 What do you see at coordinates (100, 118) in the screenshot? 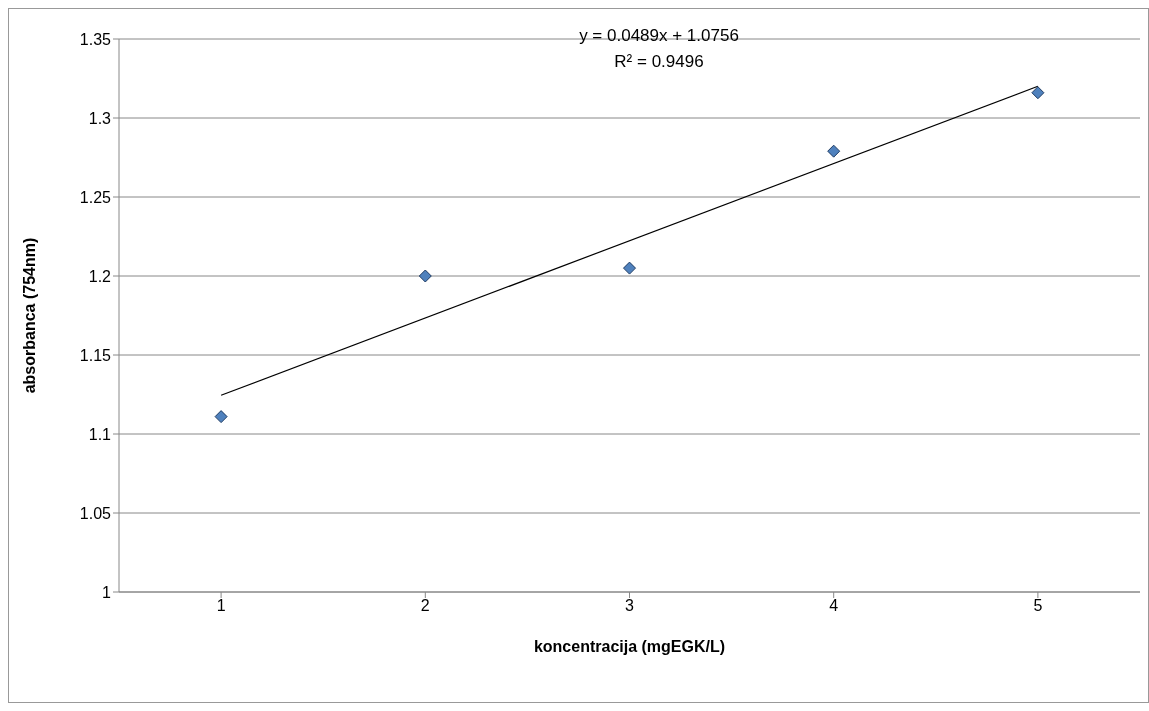
I see `y-tick-label: 1.3` at bounding box center [100, 118].